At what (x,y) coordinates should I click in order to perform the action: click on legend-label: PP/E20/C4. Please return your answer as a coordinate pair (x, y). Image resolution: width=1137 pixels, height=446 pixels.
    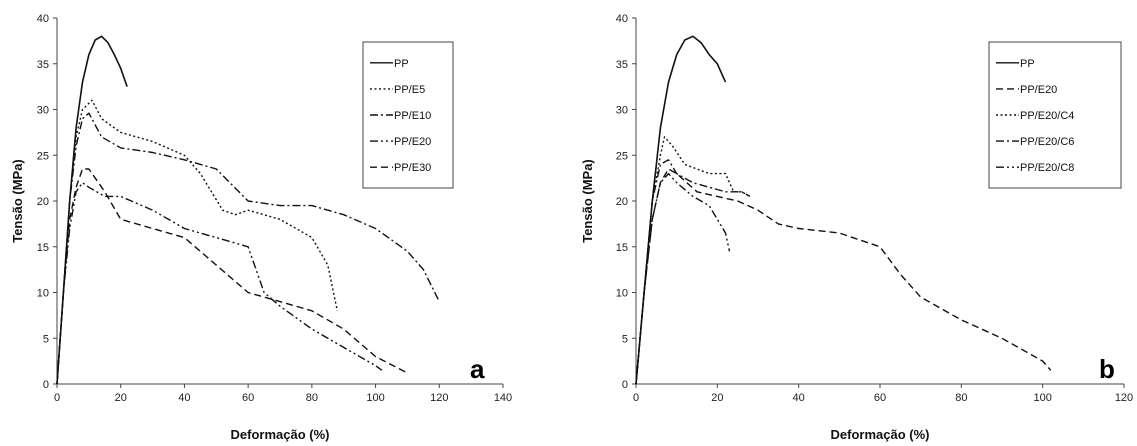
    Looking at the image, I should click on (1047, 116).